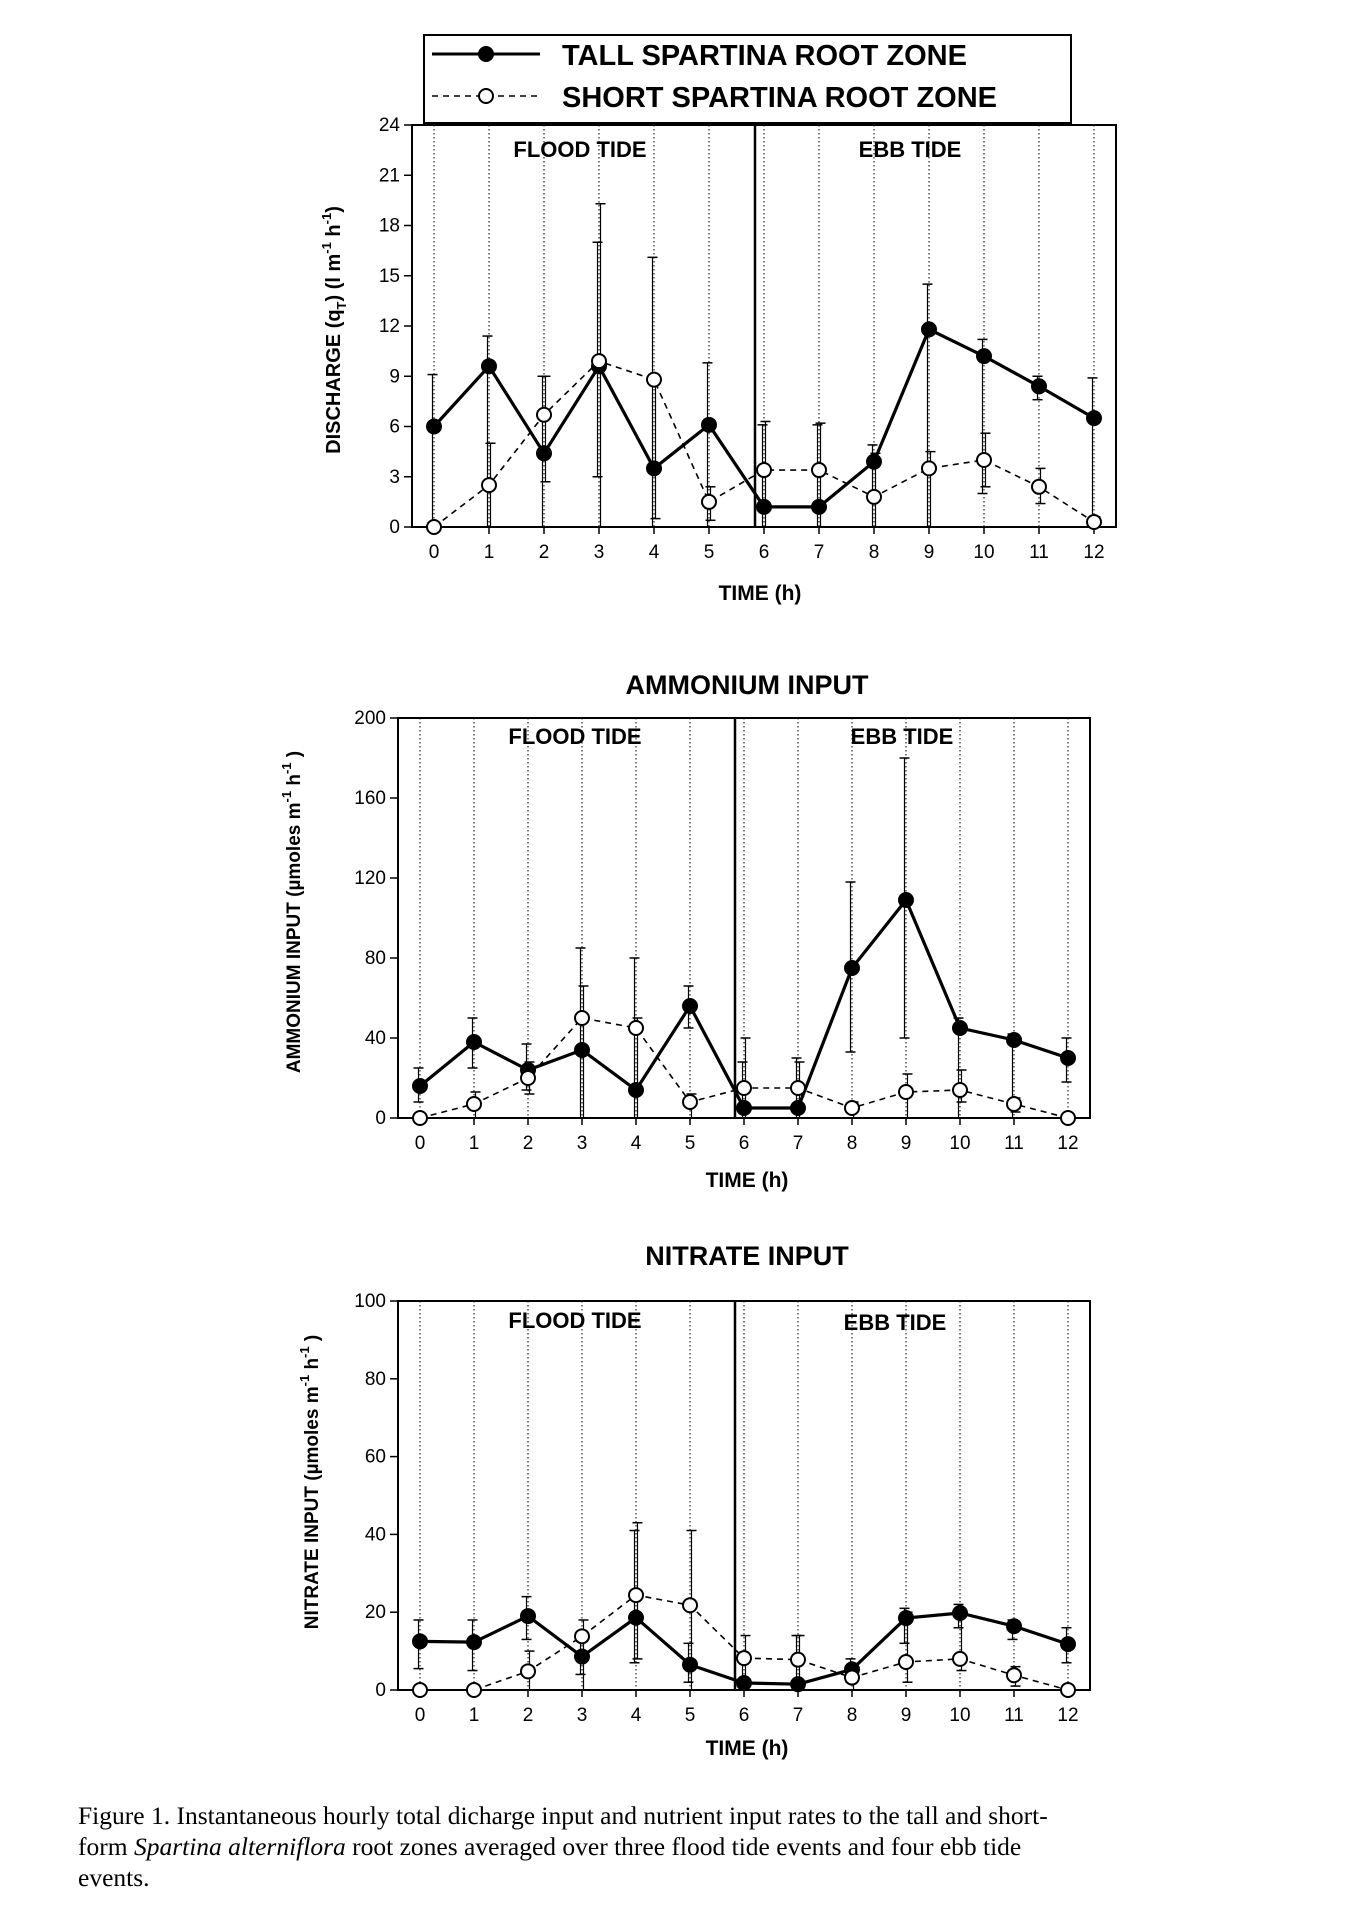 The height and width of the screenshot is (1915, 1352). Describe the element at coordinates (747, 1256) in the screenshot. I see `chart-title: NITRATE INPUT` at that location.